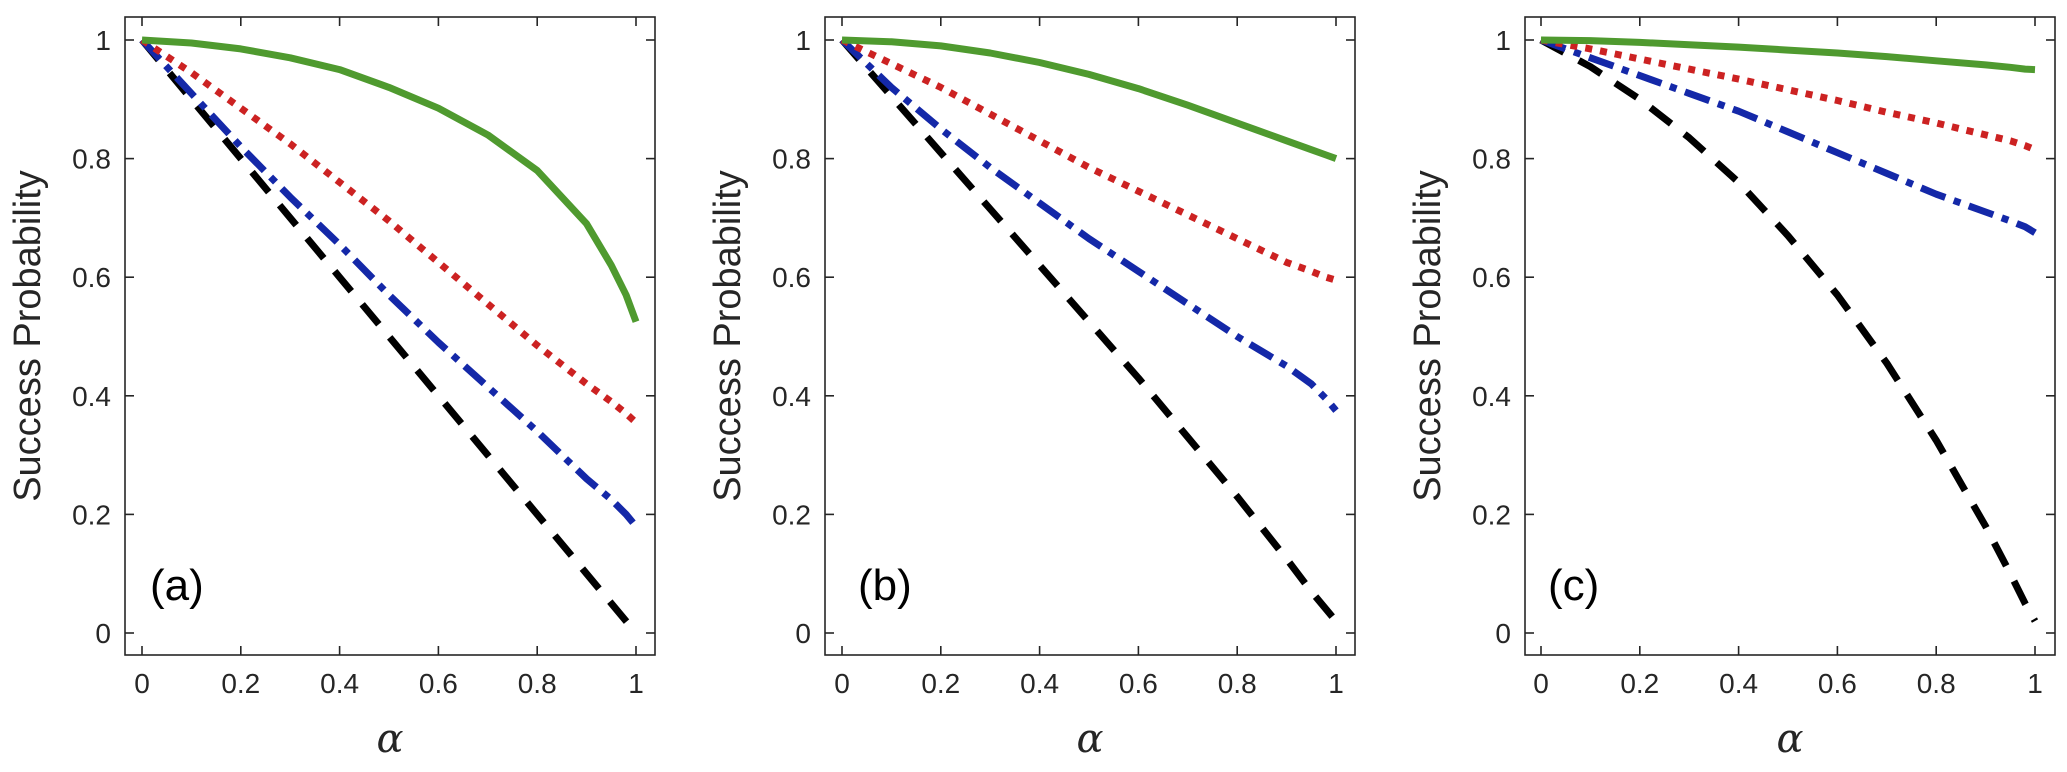 Image resolution: width=2067 pixels, height=772 pixels. What do you see at coordinates (1573, 585) in the screenshot?
I see `panel-label: (c)` at bounding box center [1573, 585].